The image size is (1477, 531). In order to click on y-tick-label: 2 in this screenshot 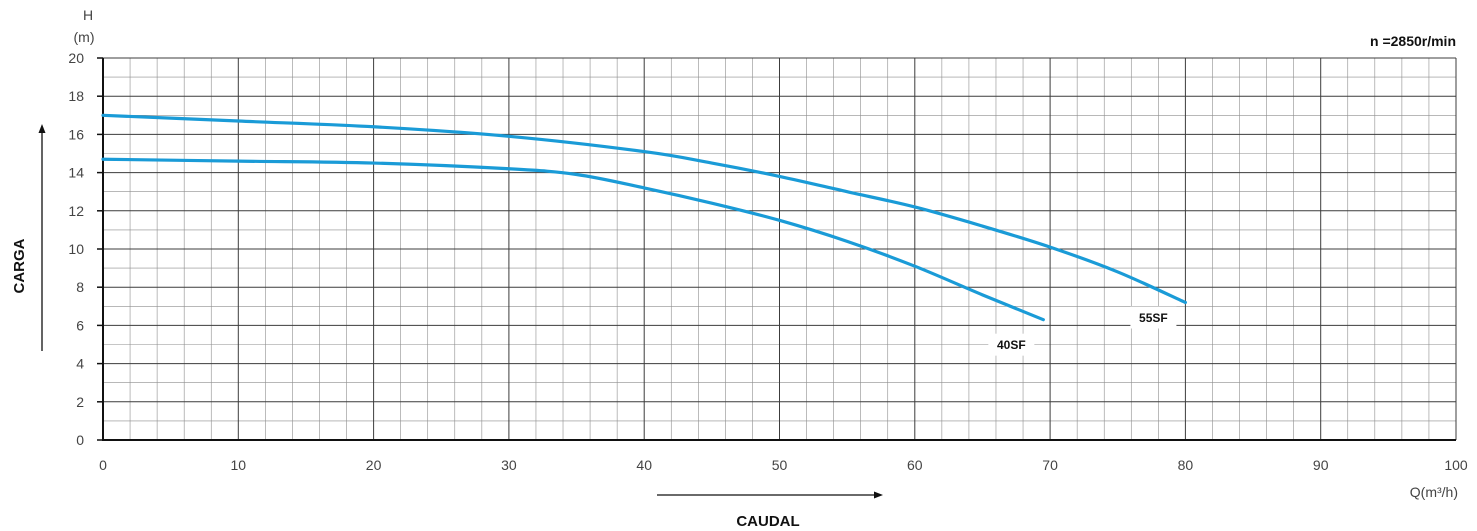, I will do `click(80, 402)`.